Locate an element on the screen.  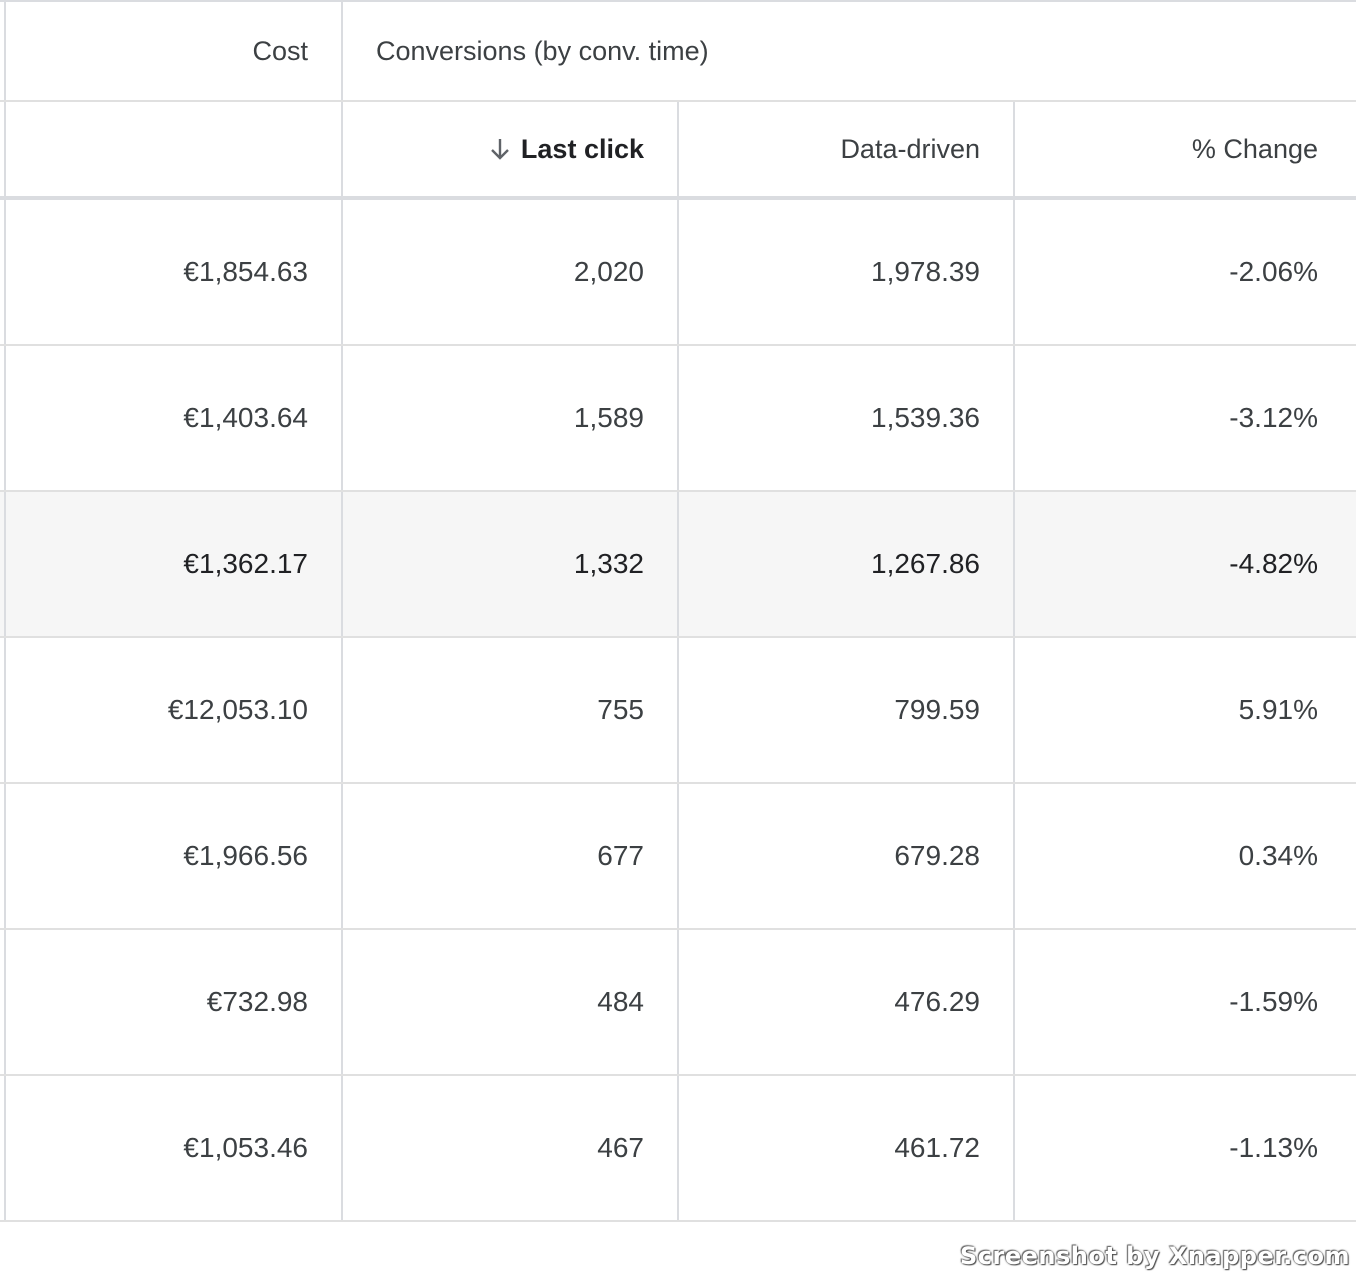
percent-change-cell-value: 0.34% is located at coordinates (1278, 855).